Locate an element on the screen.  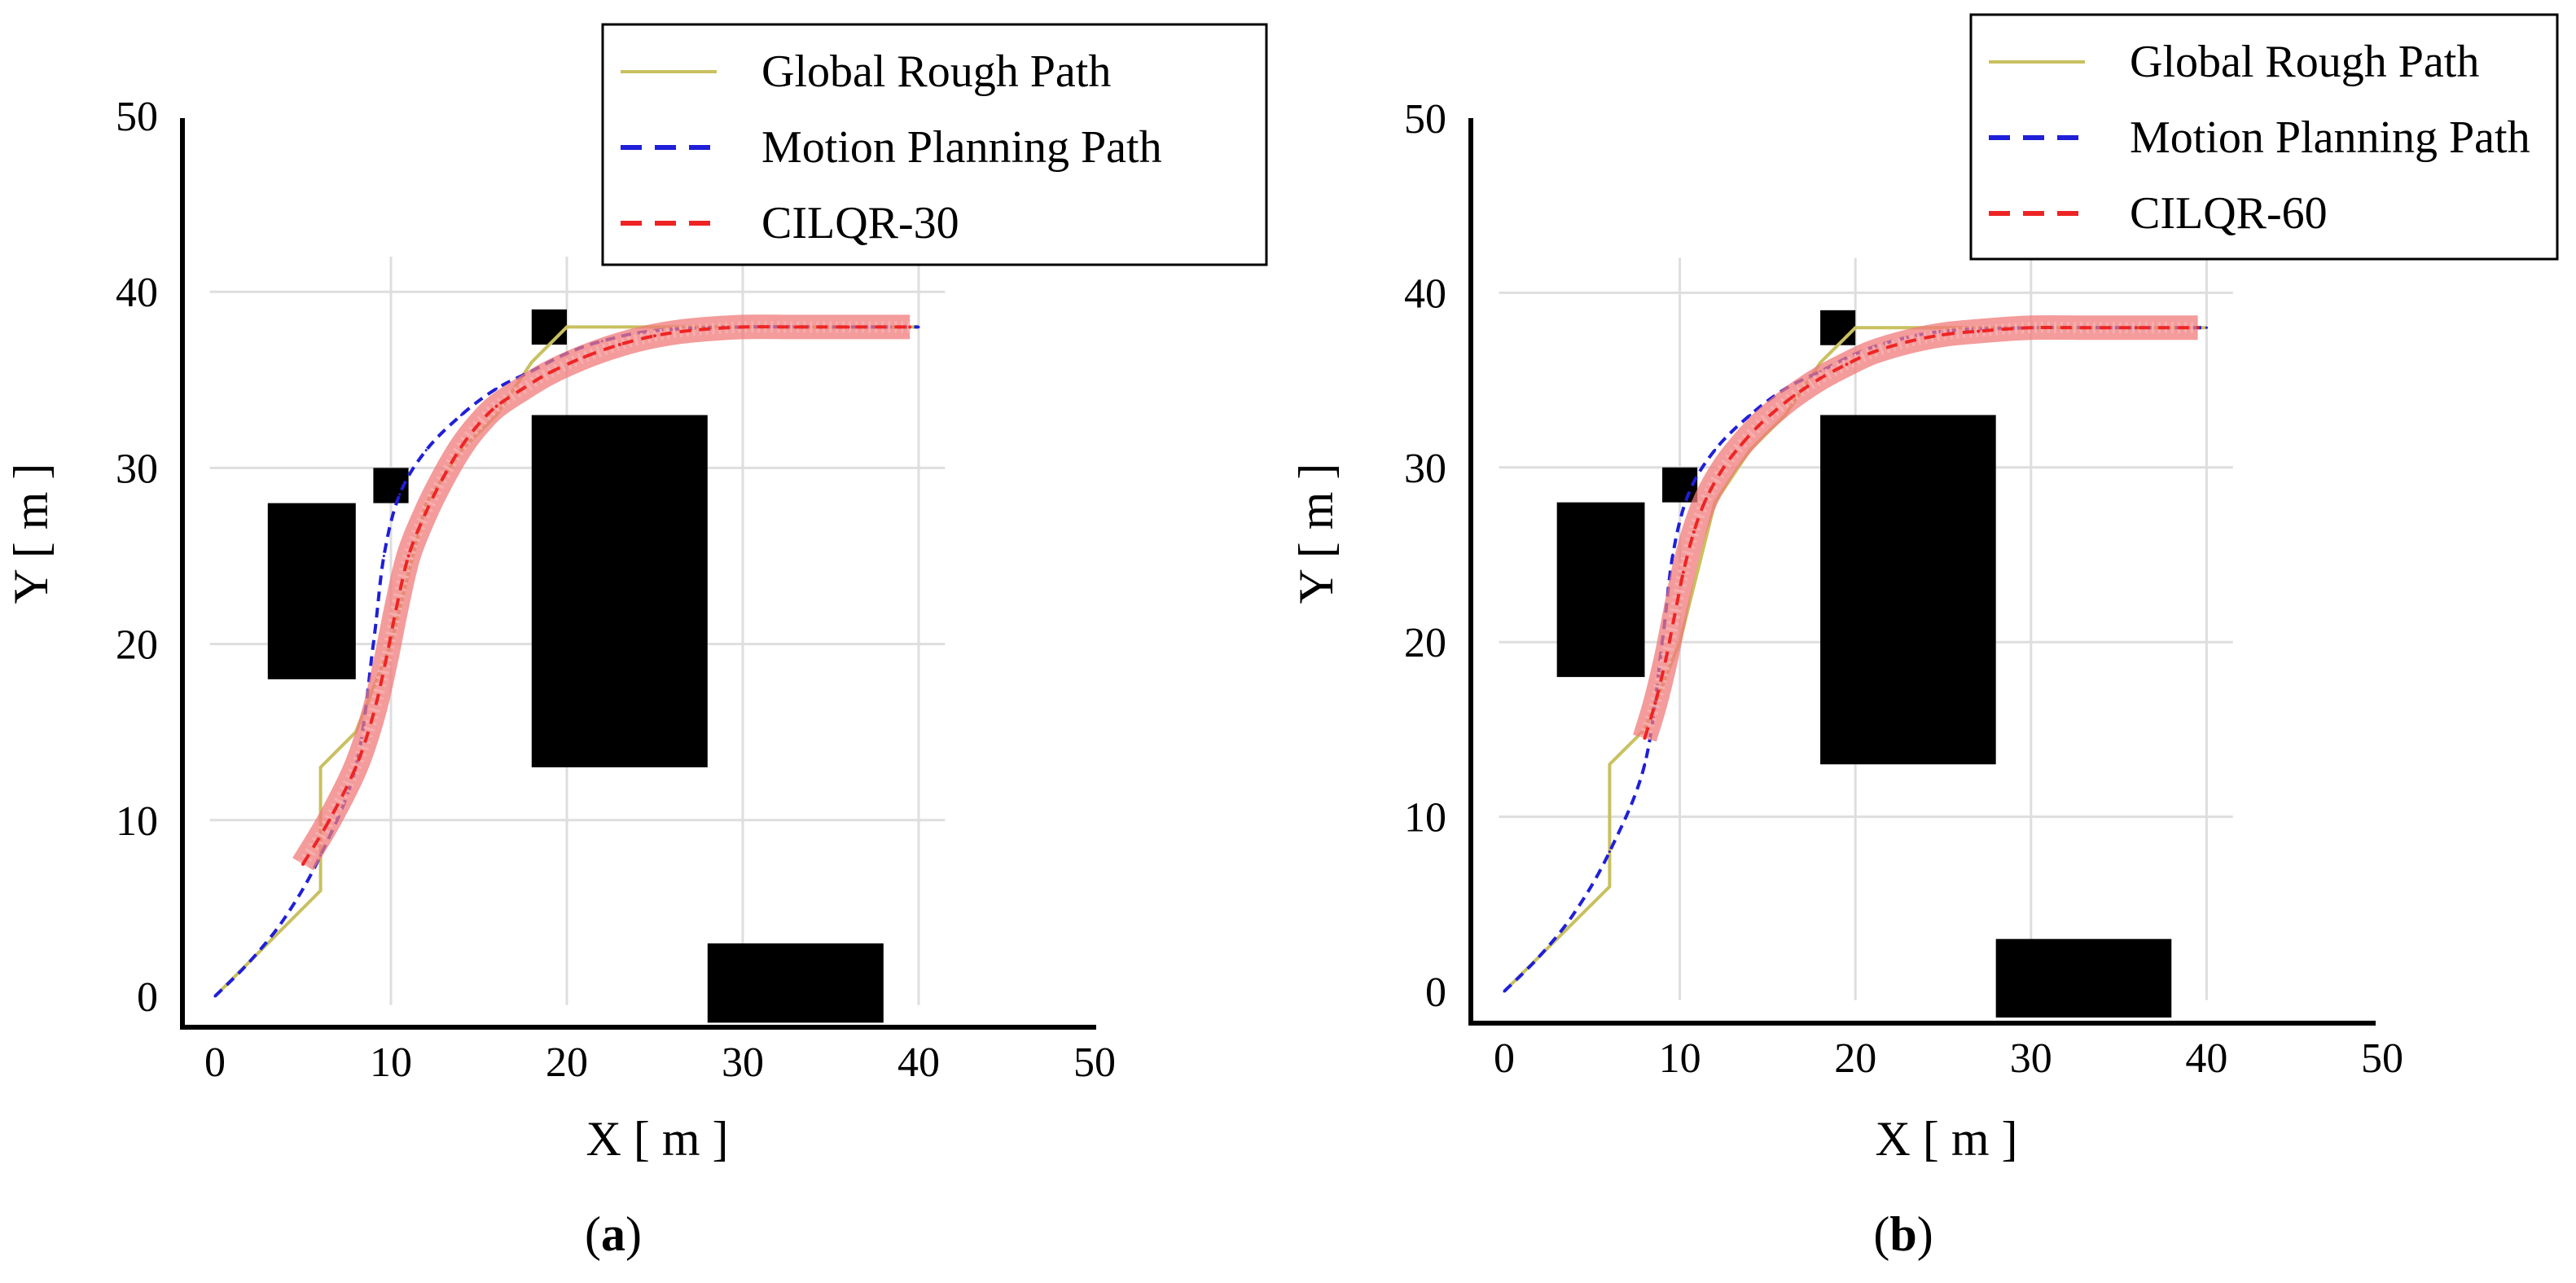
x-tick-label: 30 is located at coordinates (743, 1062).